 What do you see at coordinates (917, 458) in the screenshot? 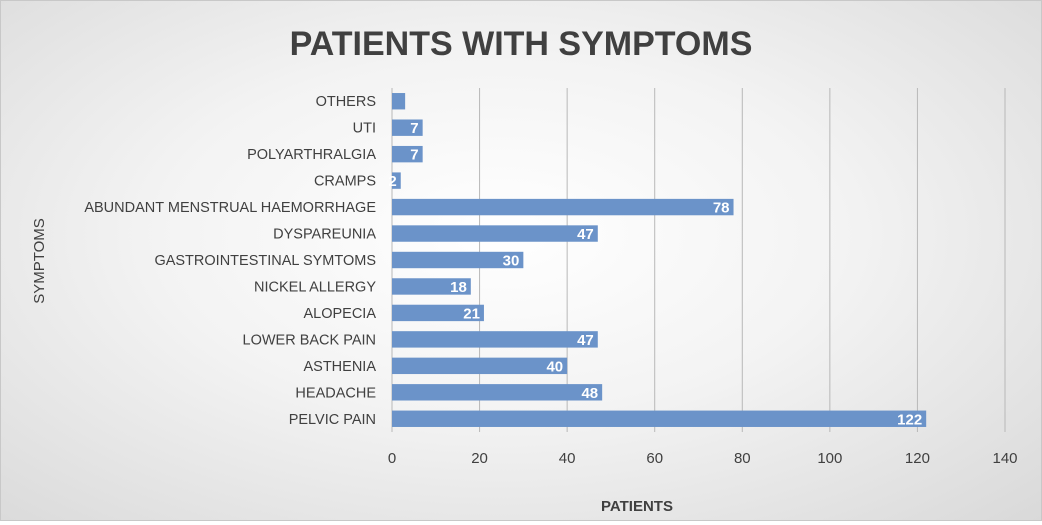
I see `x-tick-label: 120` at bounding box center [917, 458].